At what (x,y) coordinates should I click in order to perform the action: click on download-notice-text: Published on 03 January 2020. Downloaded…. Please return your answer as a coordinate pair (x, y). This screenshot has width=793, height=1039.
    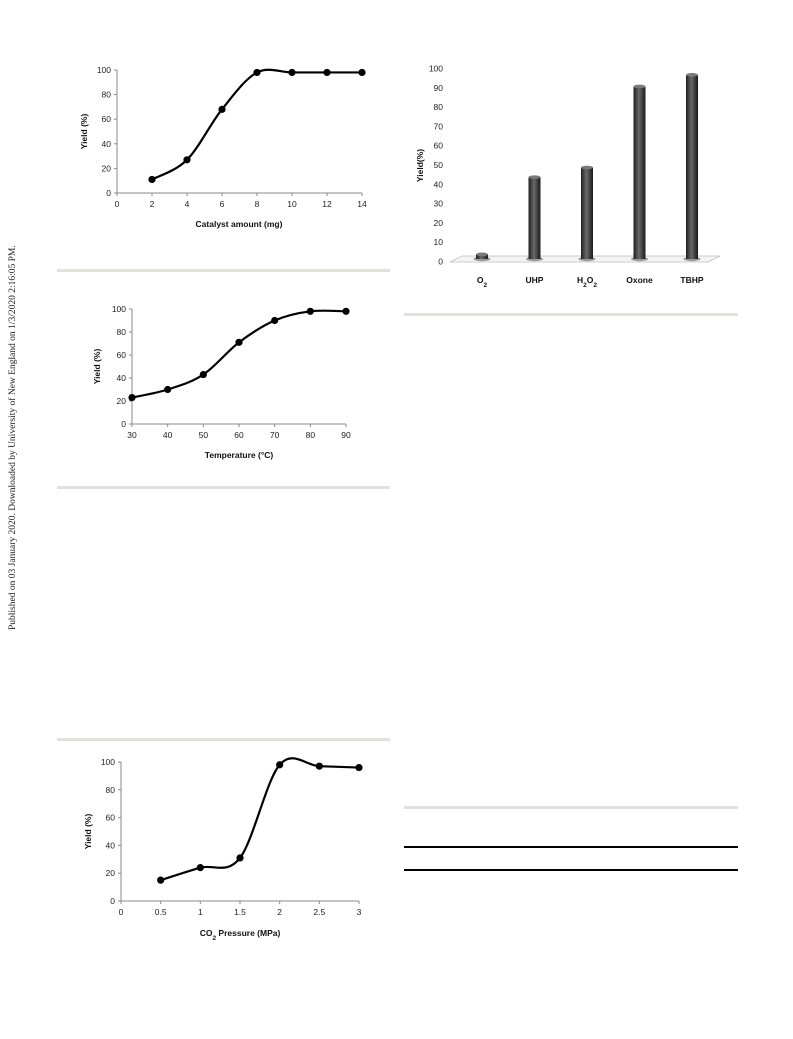
    Looking at the image, I should click on (13, 437).